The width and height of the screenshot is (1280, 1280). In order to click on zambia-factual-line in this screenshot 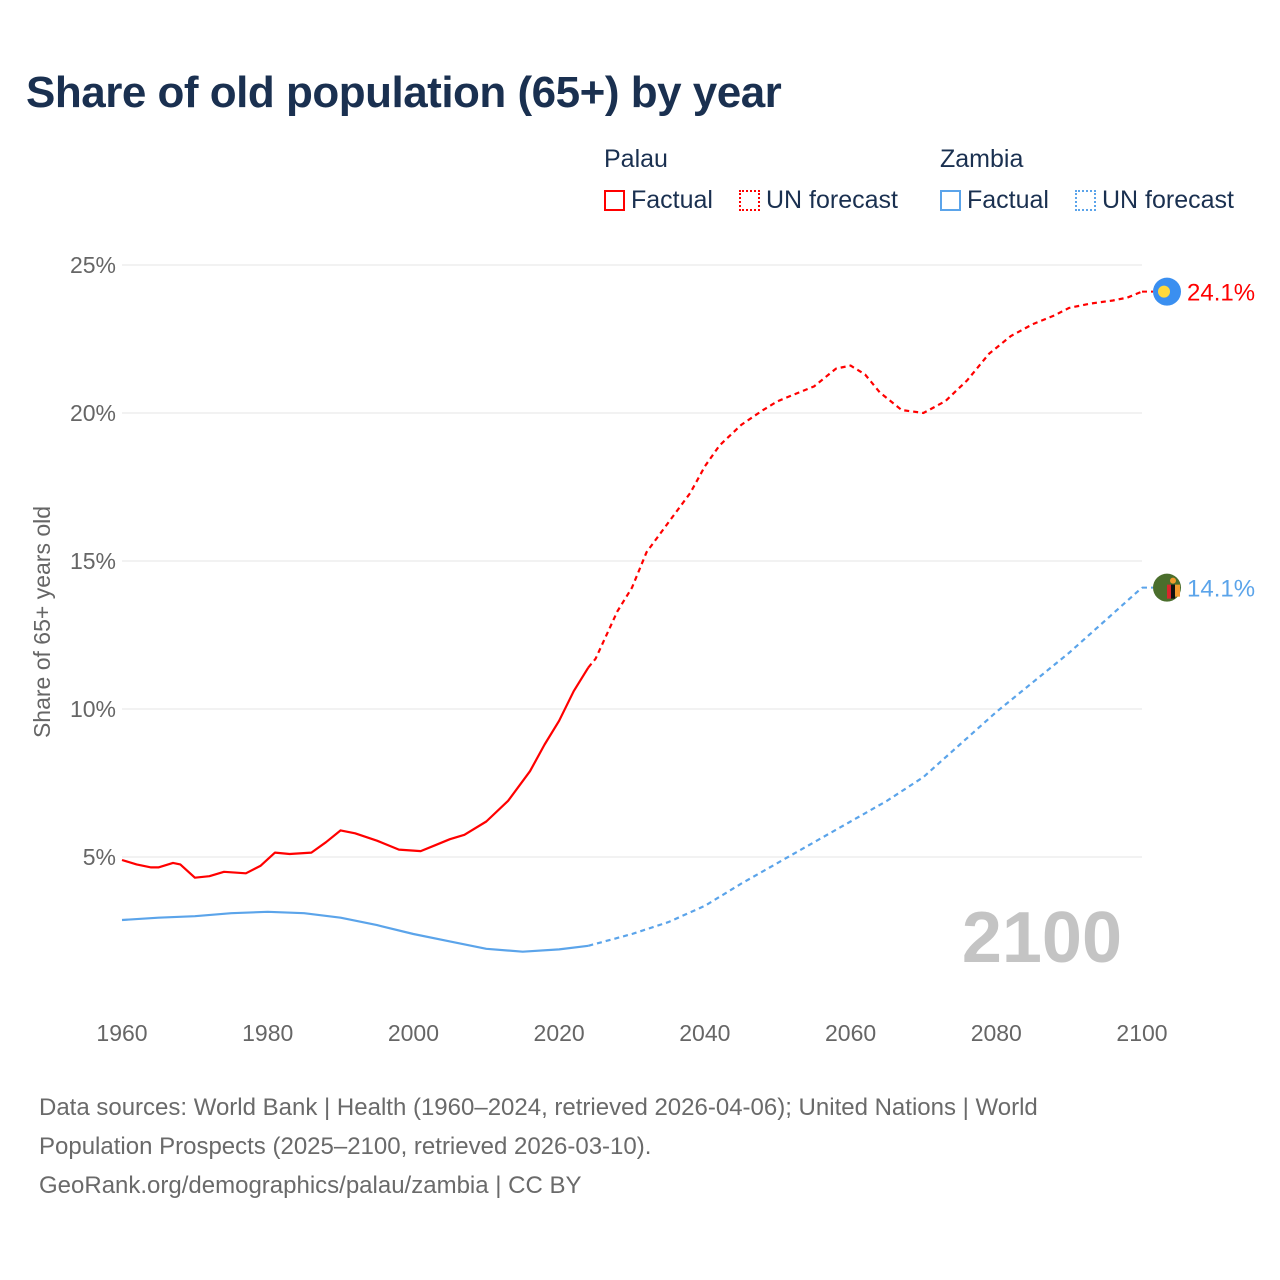, I will do `click(355, 931)`.